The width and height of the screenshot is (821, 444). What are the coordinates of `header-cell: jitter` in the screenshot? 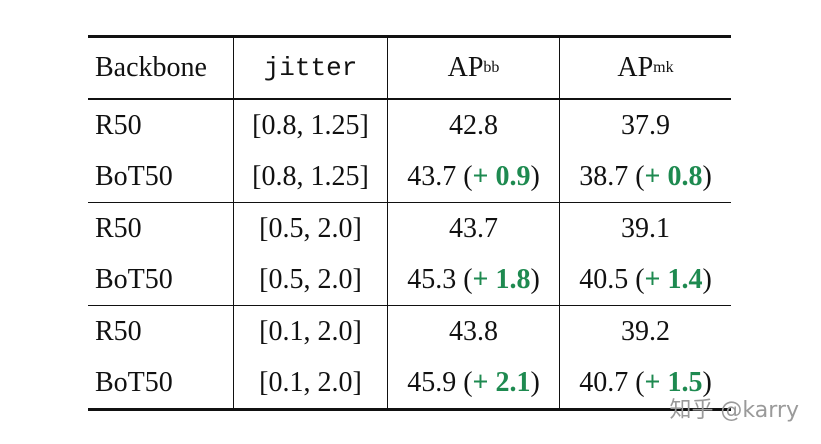 It's located at (311, 68).